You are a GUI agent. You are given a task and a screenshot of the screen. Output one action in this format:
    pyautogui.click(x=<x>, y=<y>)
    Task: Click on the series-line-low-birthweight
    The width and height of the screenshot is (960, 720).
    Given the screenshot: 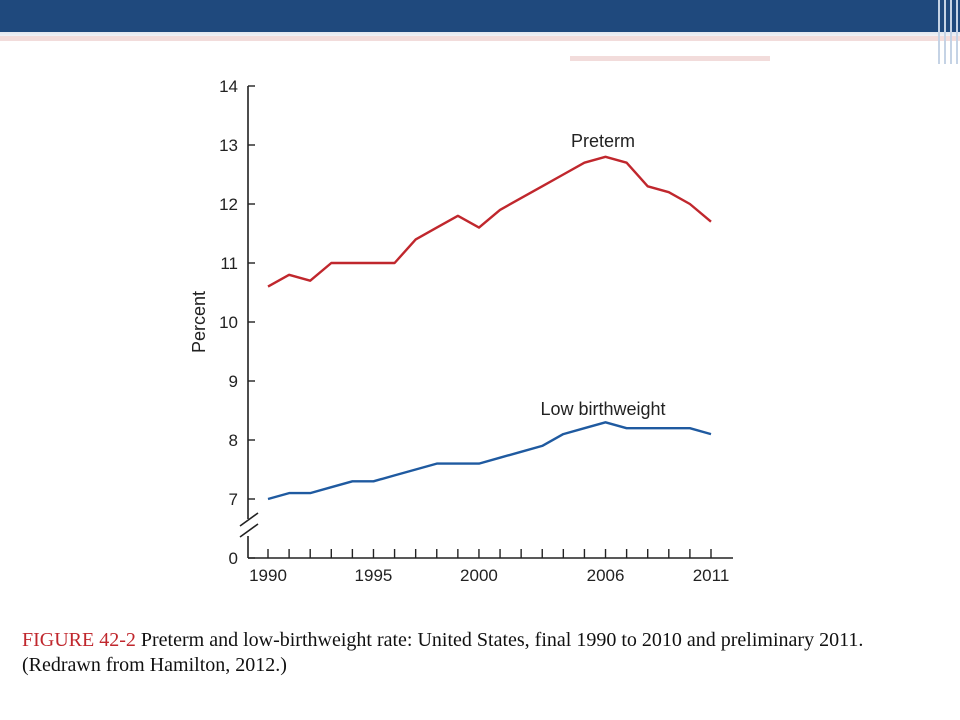 What is the action you would take?
    pyautogui.click(x=489, y=461)
    